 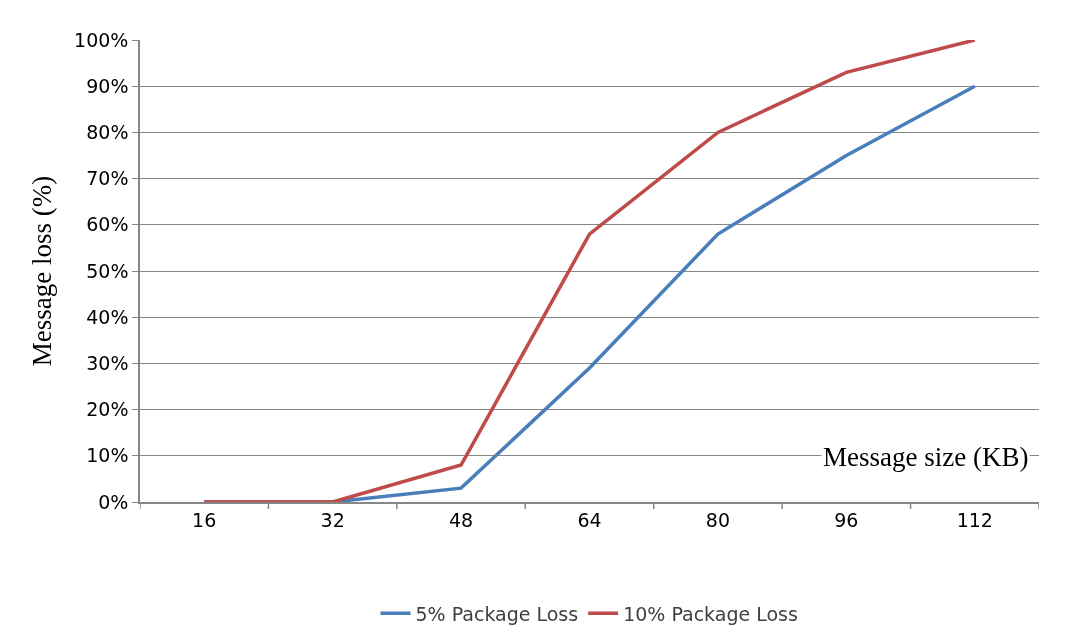 What do you see at coordinates (107, 316) in the screenshot?
I see `y-tick-label: 40%` at bounding box center [107, 316].